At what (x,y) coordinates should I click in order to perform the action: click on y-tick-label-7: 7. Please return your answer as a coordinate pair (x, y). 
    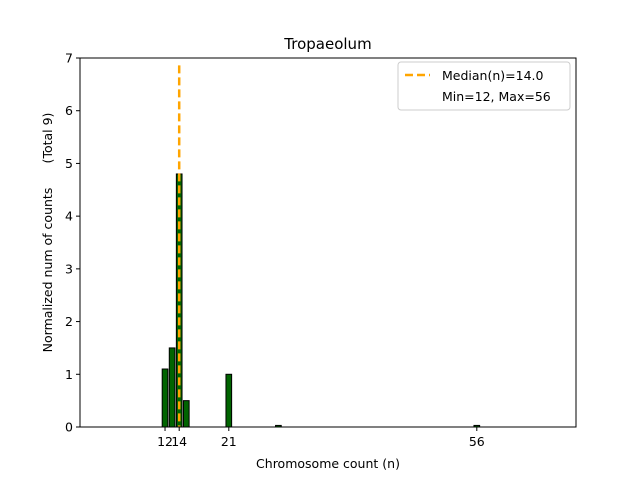
    Looking at the image, I should click on (69, 58).